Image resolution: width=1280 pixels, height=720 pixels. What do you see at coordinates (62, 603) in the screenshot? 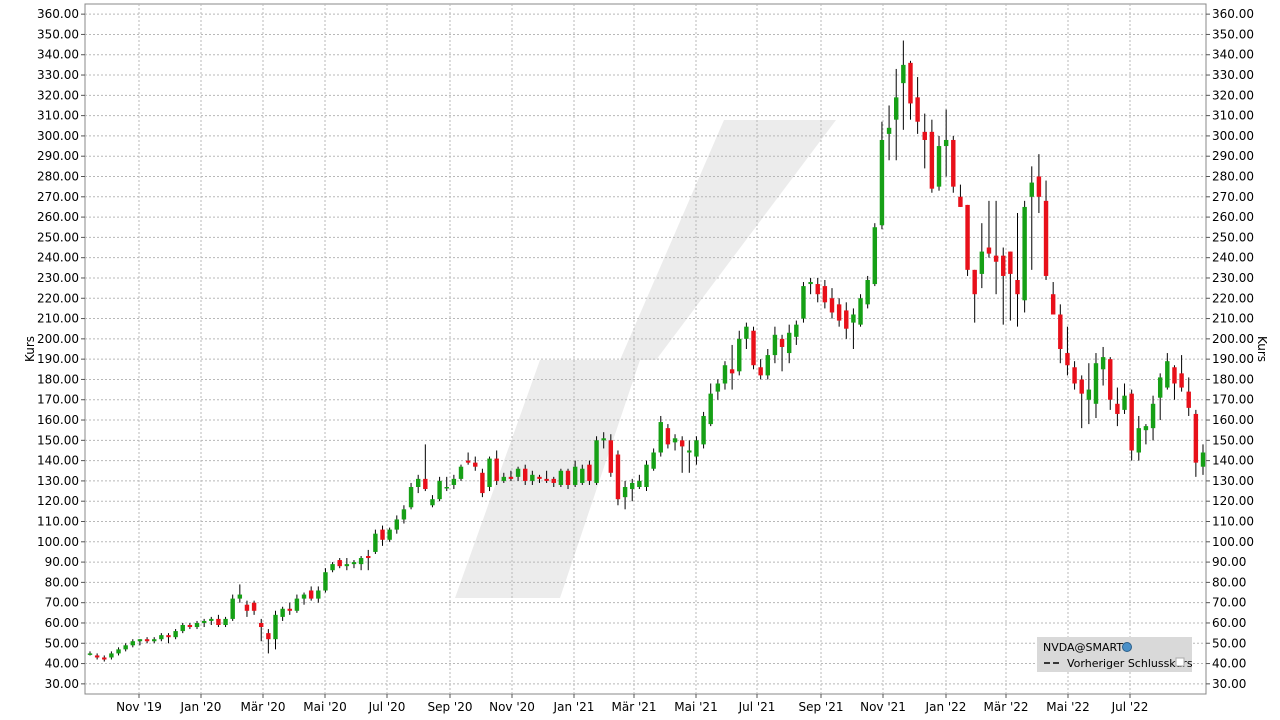
I see `y-tick-label-left: 70.00` at bounding box center [62, 603].